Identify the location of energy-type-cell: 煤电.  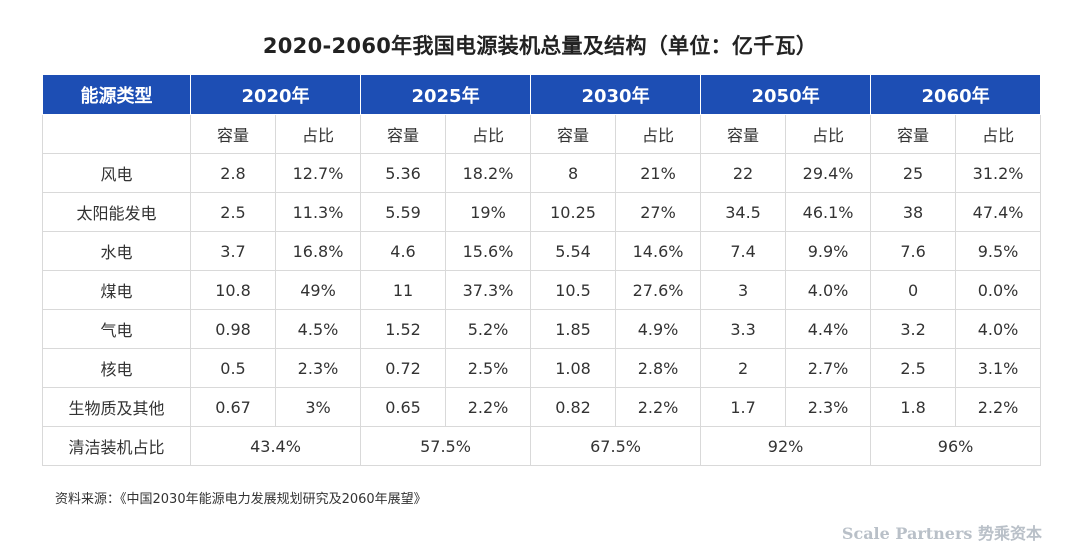
(116, 290).